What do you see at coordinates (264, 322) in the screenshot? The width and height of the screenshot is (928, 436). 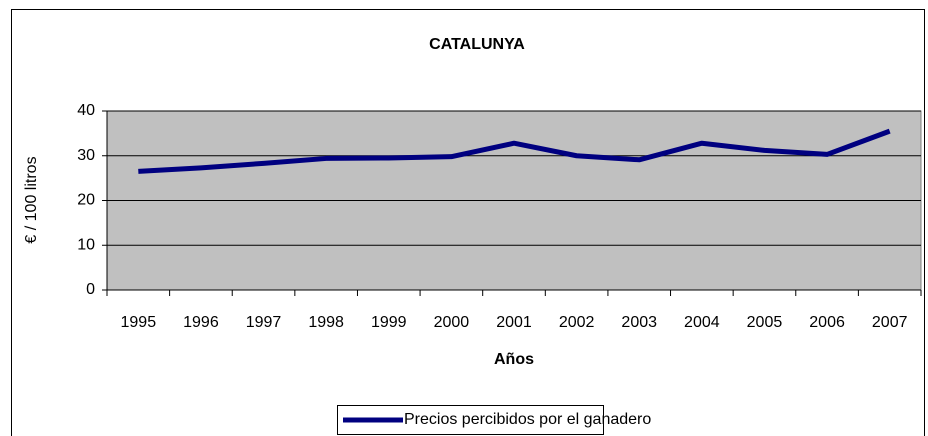 I see `x-tick-label: 1997` at bounding box center [264, 322].